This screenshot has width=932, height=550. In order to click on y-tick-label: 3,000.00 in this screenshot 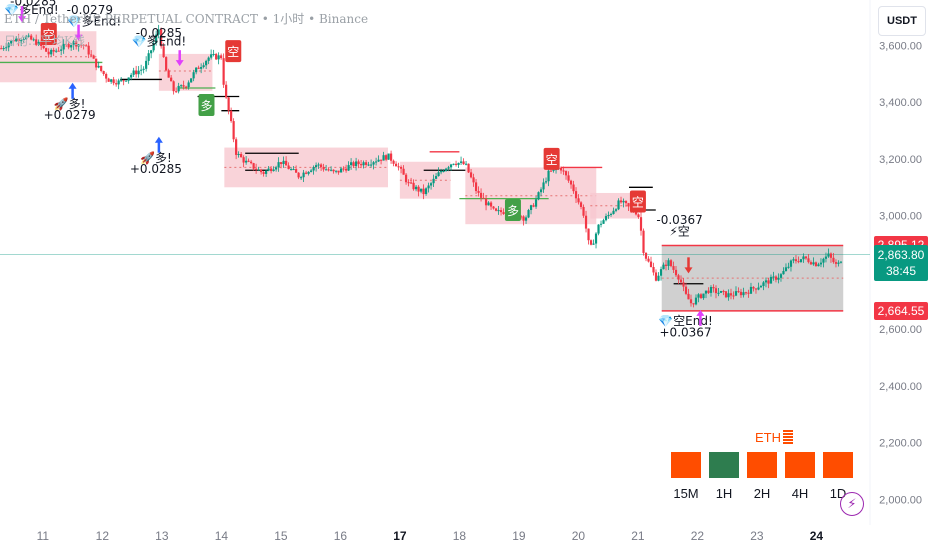, I will do `click(900, 217)`.